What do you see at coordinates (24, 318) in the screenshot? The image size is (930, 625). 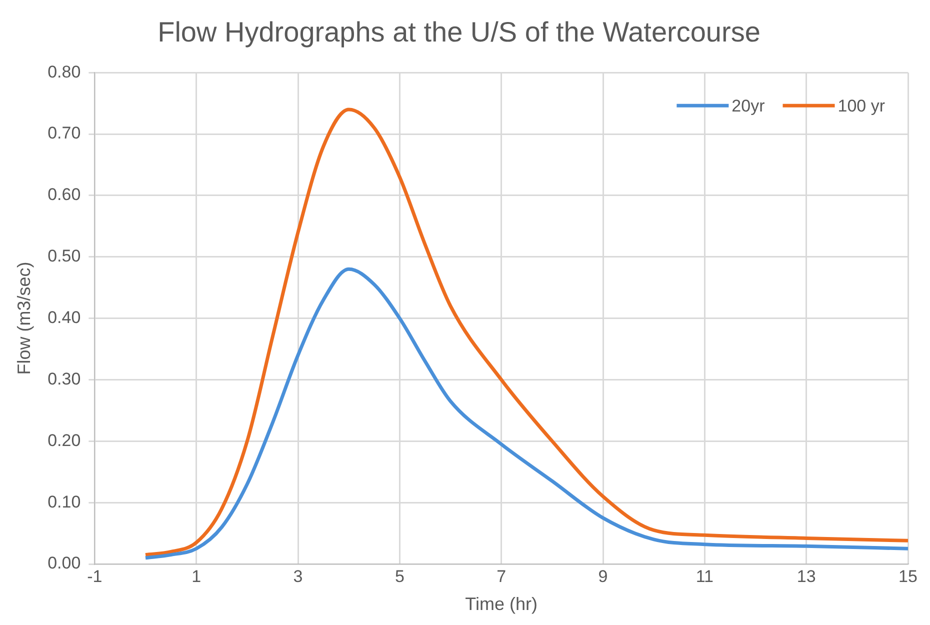 I see `y-axis-title: Flow (m3/sec)` at bounding box center [24, 318].